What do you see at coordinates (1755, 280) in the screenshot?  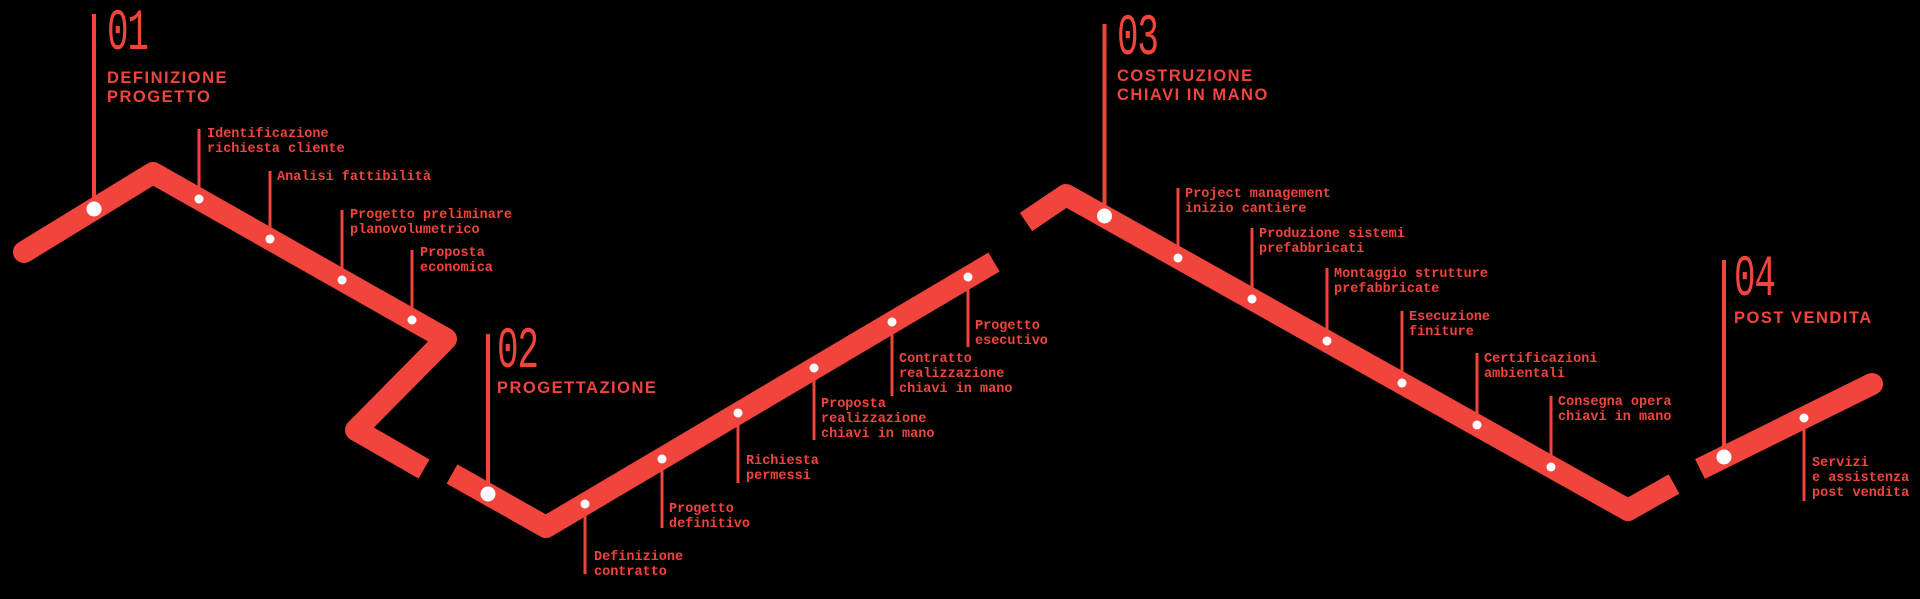 I see `phase-number: 04` at bounding box center [1755, 280].